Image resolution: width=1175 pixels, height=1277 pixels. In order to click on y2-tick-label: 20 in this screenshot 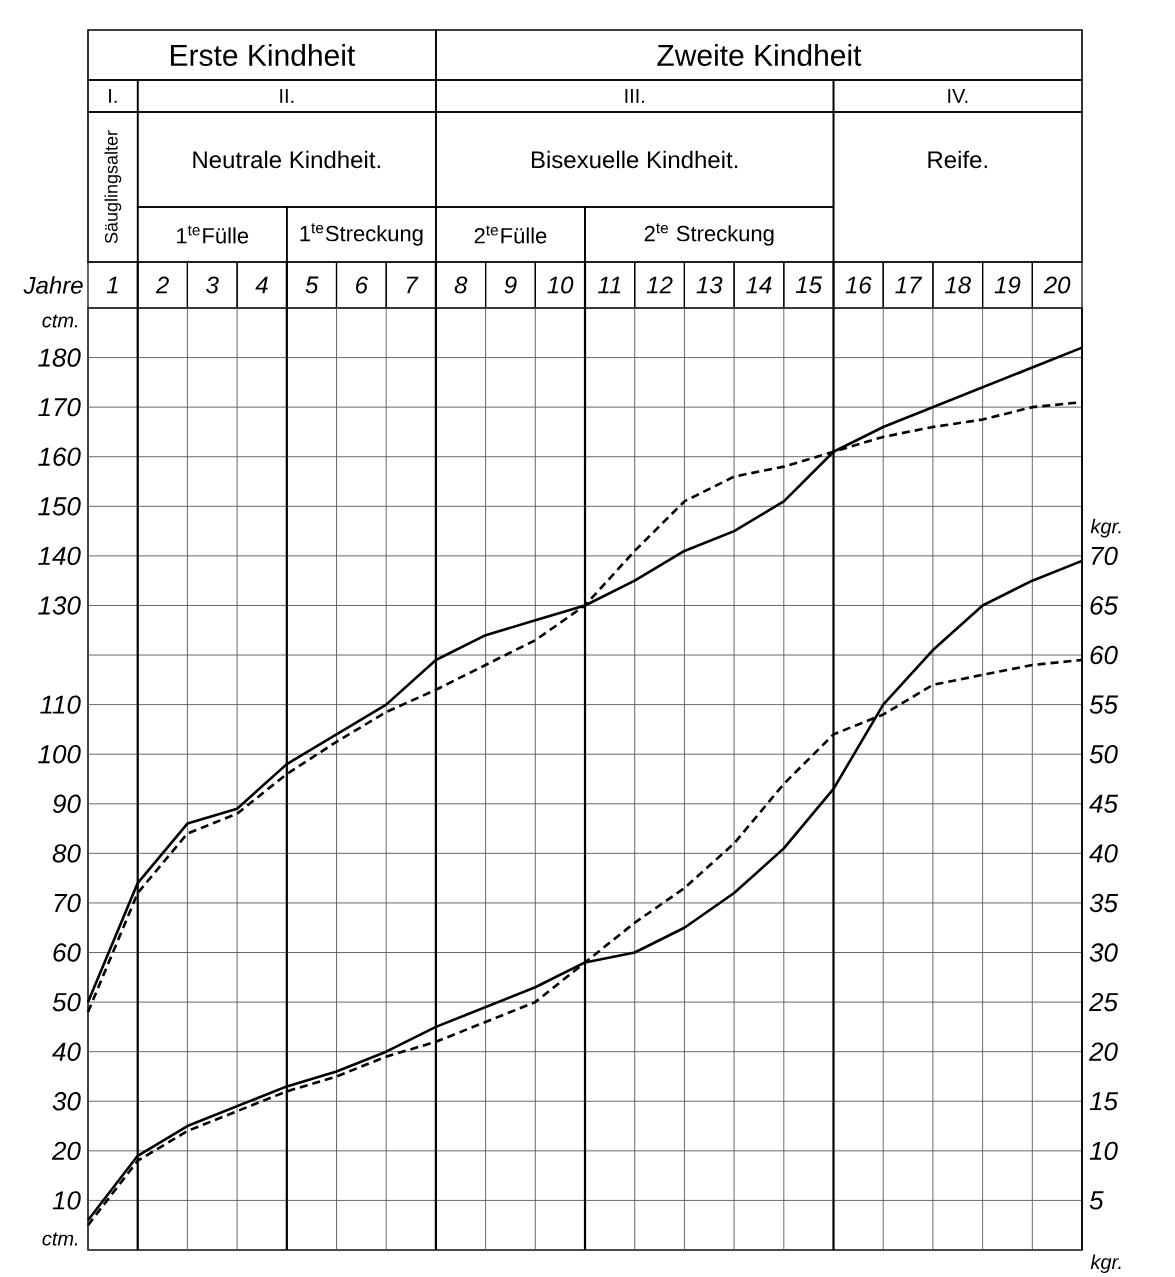, I will do `click(1103, 1051)`.